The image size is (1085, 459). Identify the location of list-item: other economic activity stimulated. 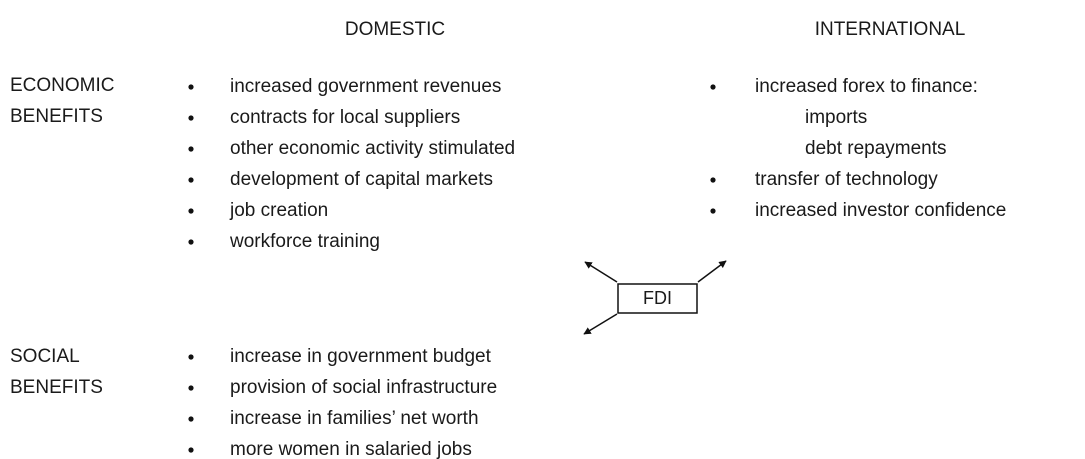
(372, 148).